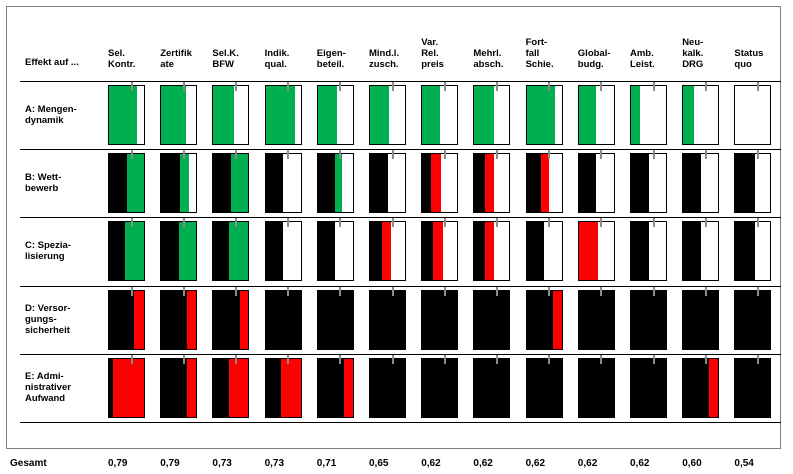 The width and height of the screenshot is (793, 474). Describe the element at coordinates (384, 59) in the screenshot. I see `column-header: Mind.l. zusch.` at that location.